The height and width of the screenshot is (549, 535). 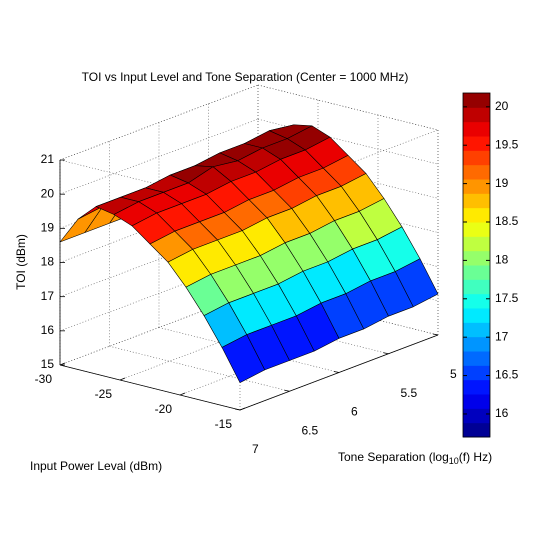 I want to click on z-tick-label: 15, so click(x=48, y=364).